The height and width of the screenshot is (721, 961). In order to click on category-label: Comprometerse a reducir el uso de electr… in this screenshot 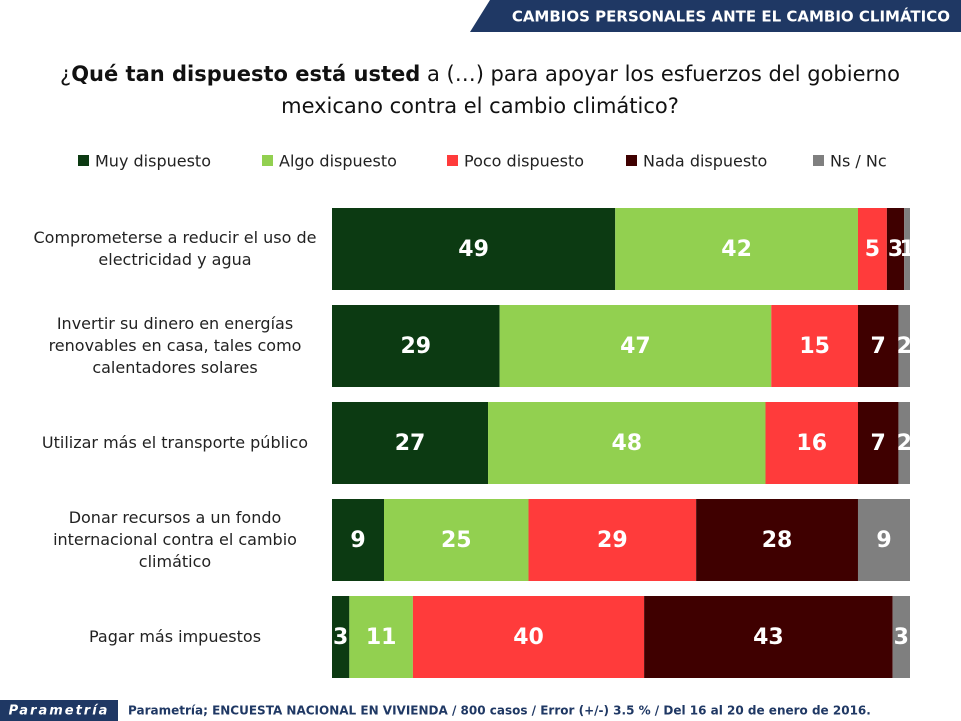, I will do `click(175, 248)`.